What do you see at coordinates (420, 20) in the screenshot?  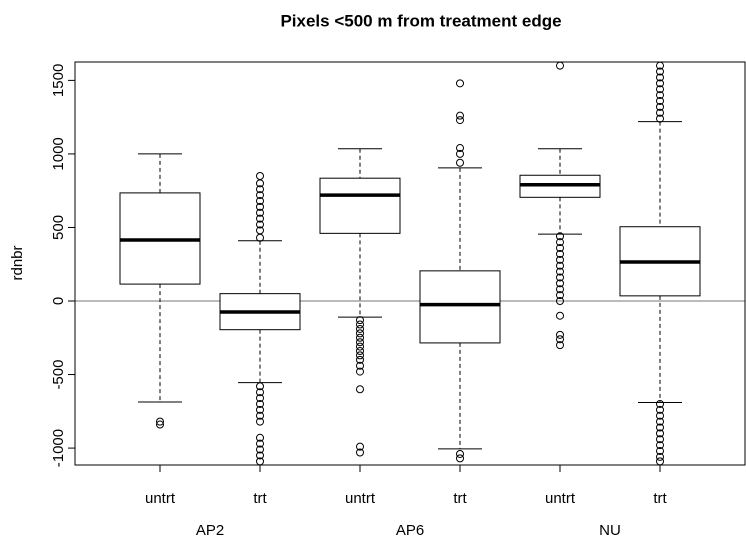 I see `chart-title: Pixels <500 m from treatment edge` at bounding box center [420, 20].